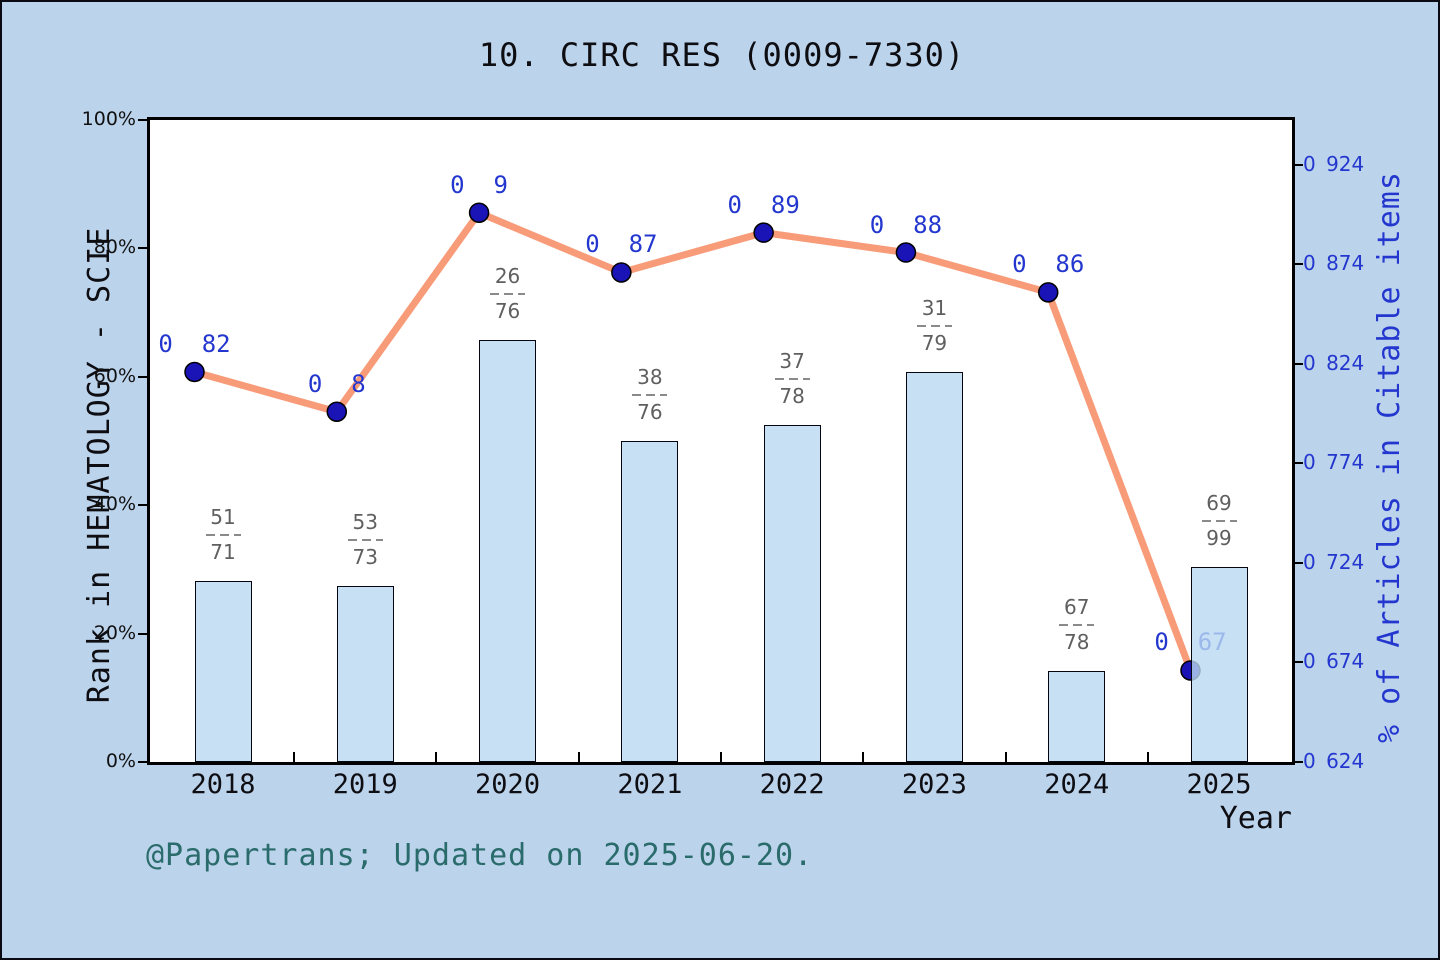  I want to click on fraction-denominator: 79, so click(934, 342).